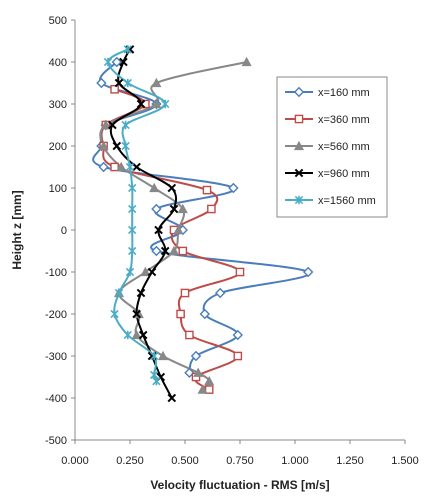 The height and width of the screenshot is (504, 431). What do you see at coordinates (344, 174) in the screenshot?
I see `legend-label: x=960 mm` at bounding box center [344, 174].